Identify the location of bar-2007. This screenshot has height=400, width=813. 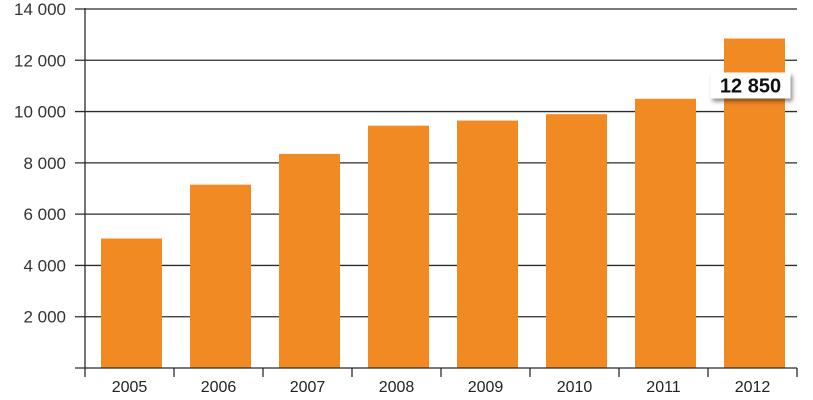
(309, 260).